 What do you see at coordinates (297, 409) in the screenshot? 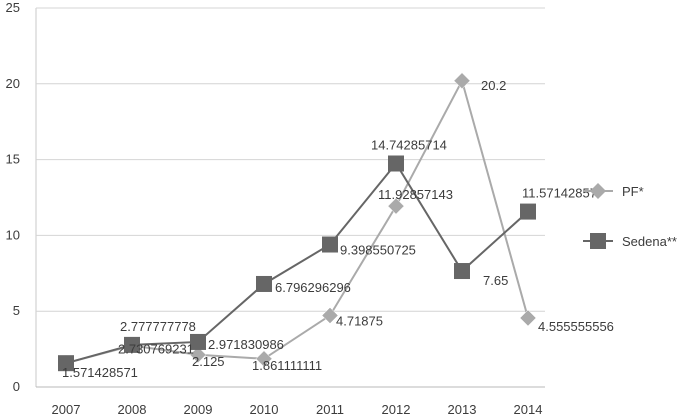
I see `x-axis: 2007 2008 2009 2010 2011 2012 2013 2014` at bounding box center [297, 409].